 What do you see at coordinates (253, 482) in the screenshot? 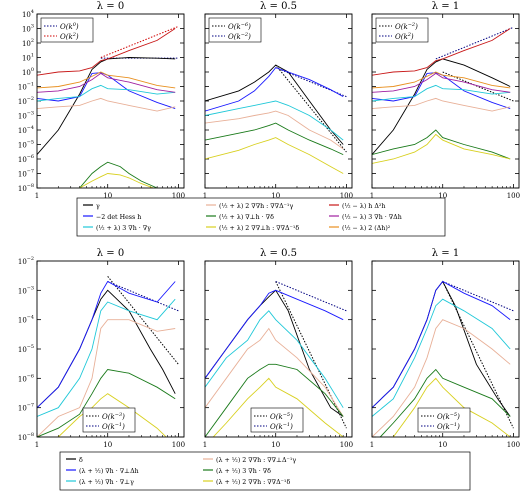
I see `series-legend-label: (λ + ½) 2 ∇∇h : ∇∇Δ⁻¹δ` at bounding box center [253, 482].